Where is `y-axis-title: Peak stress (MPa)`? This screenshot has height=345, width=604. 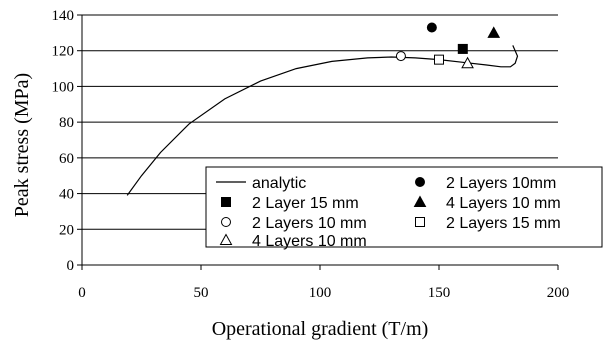 y-axis-title: Peak stress (MPa) is located at coordinates (22, 145).